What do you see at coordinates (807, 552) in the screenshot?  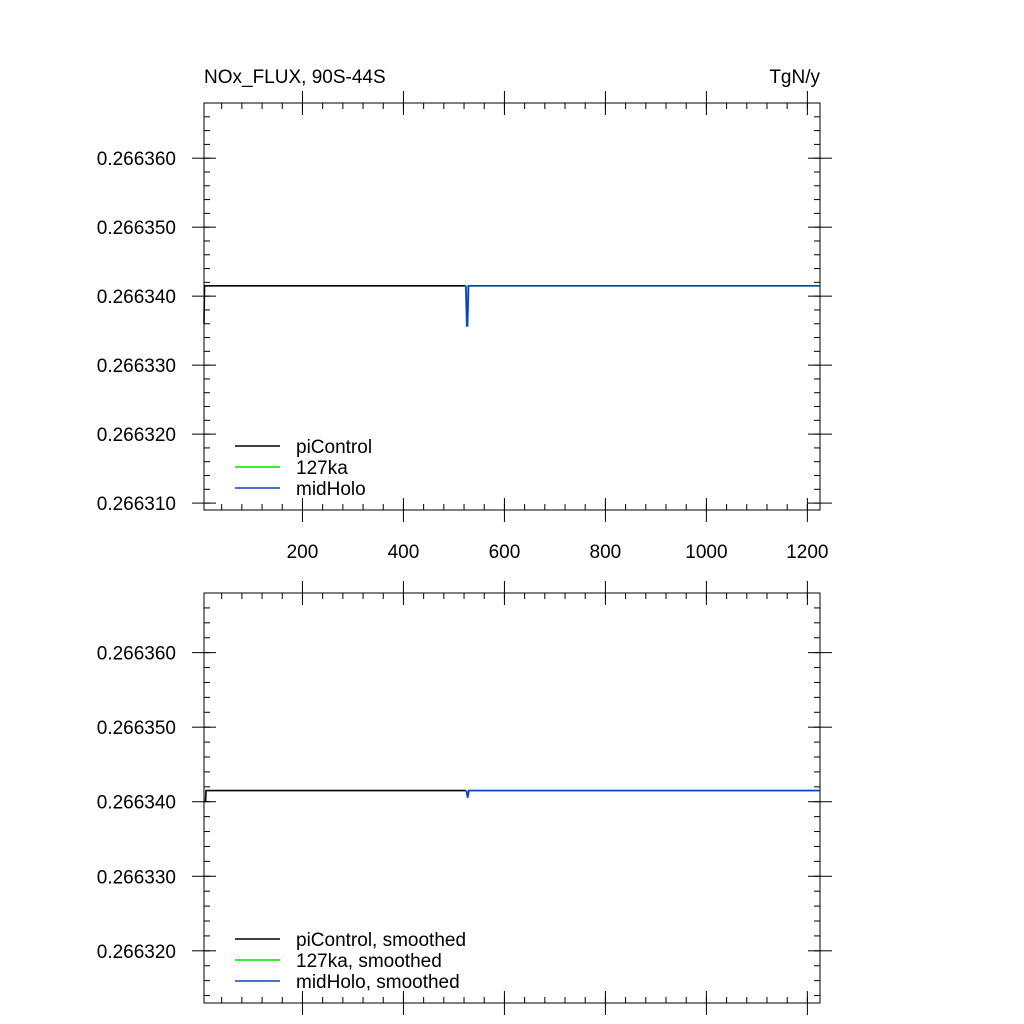 I see `x-tick-label: 1200` at bounding box center [807, 552].